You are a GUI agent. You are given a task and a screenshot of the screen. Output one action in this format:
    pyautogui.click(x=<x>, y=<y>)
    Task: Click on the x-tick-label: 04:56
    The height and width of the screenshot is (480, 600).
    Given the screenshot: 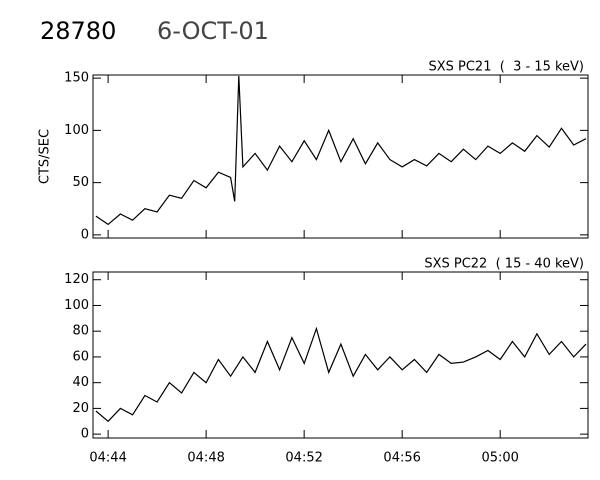 What is the action you would take?
    pyautogui.click(x=401, y=458)
    